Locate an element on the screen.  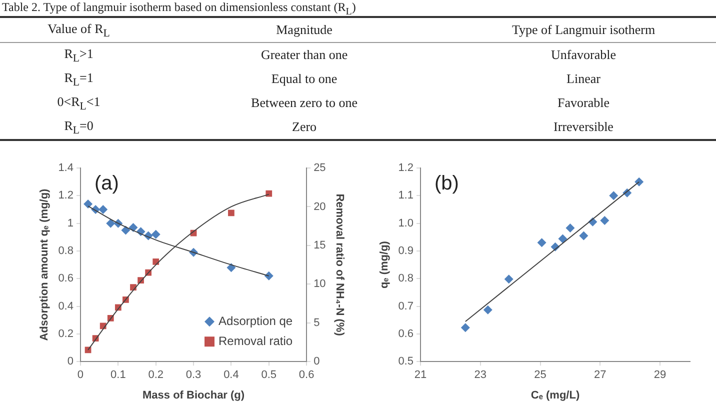
text: R$_{L}$=1 is located at coordinates (78, 79).